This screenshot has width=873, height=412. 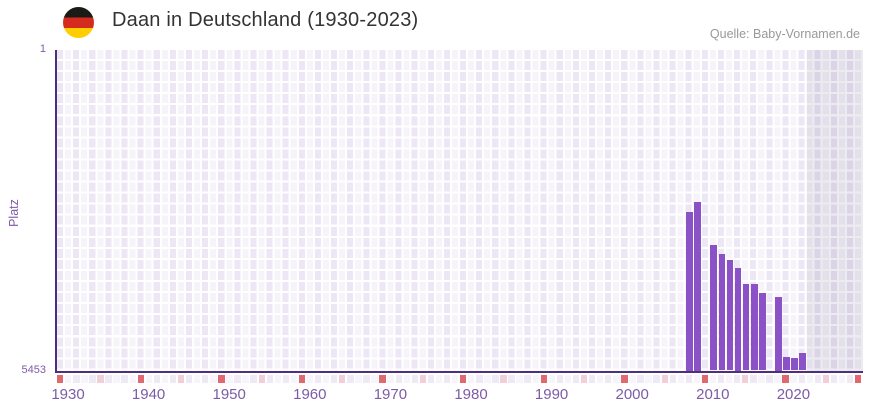 What do you see at coordinates (165, 378) in the screenshot?
I see `year-cell-1943` at bounding box center [165, 378].